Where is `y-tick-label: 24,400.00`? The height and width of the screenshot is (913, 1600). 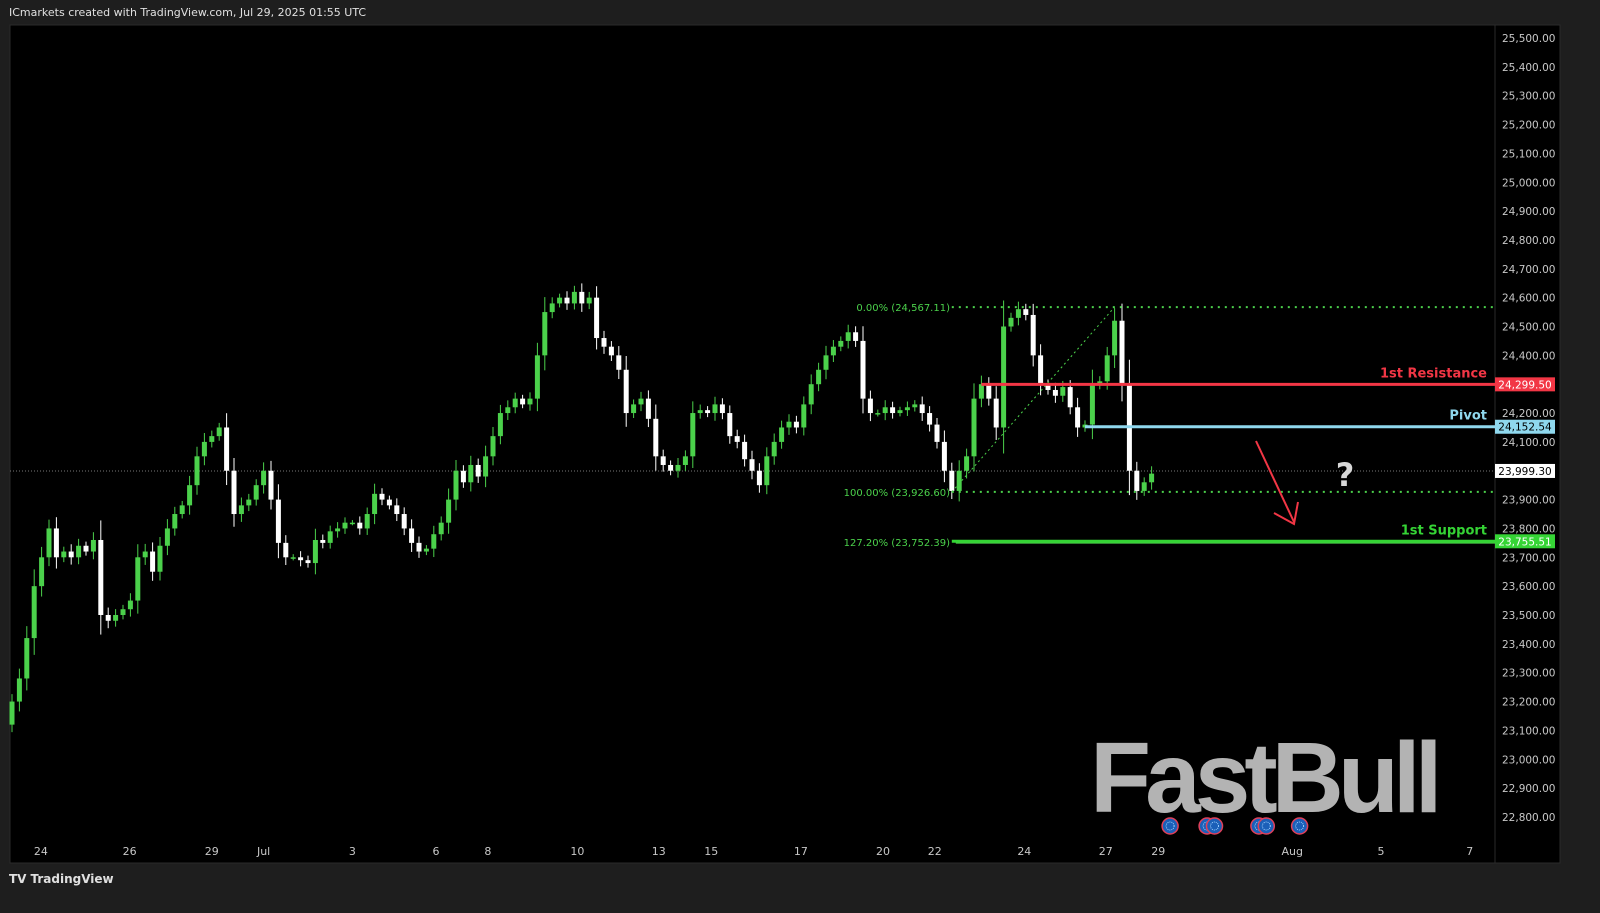 y-tick-label: 24,400.00 is located at coordinates (1528, 356).